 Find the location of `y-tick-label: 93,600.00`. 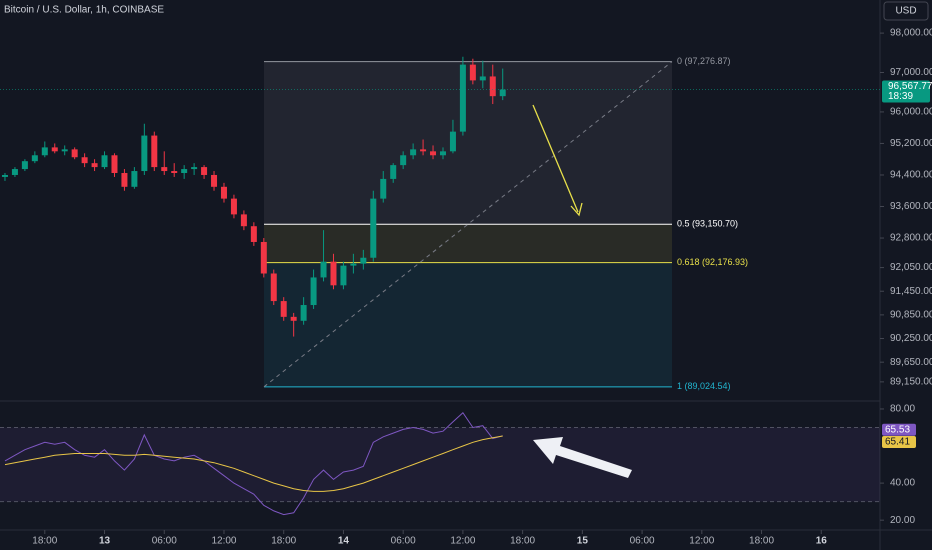

y-tick-label: 93,600.00 is located at coordinates (911, 206).